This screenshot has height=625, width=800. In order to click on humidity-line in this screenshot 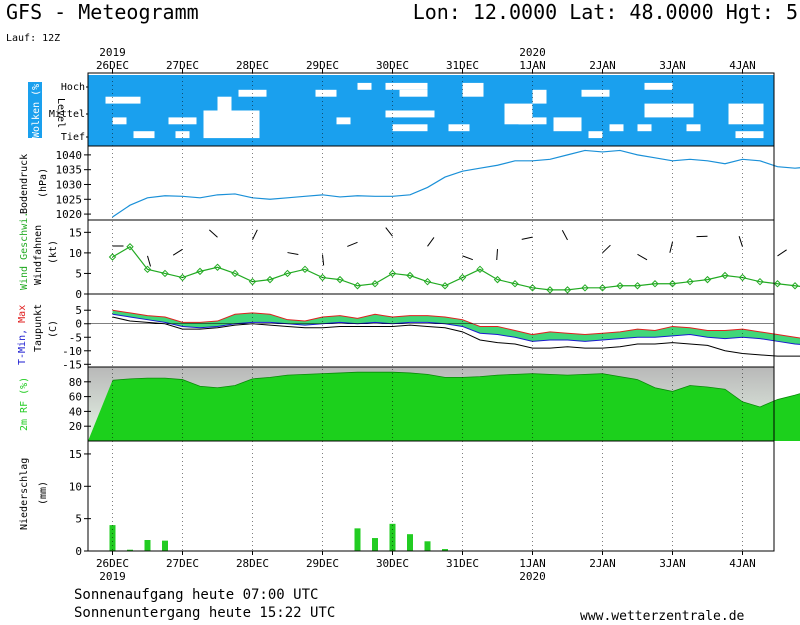, I will do `click(456, 389)`.